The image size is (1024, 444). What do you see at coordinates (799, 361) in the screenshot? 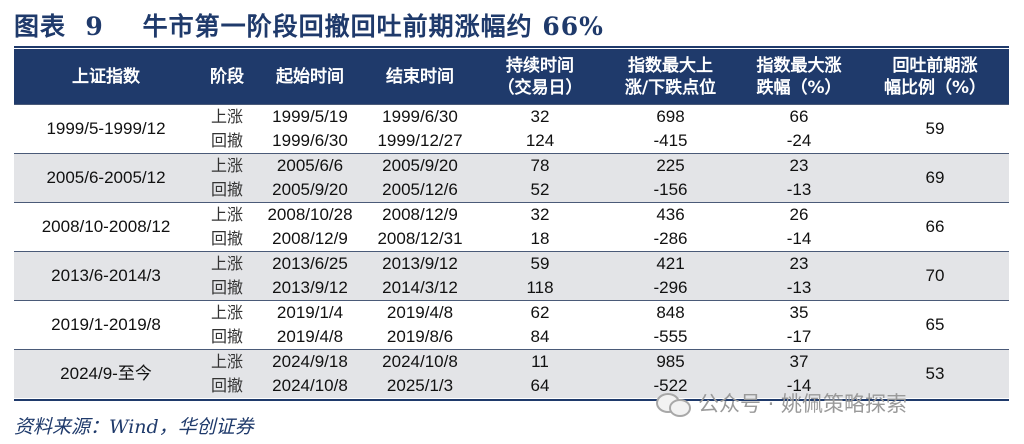
I see `change-pct-cell: 37` at bounding box center [799, 361].